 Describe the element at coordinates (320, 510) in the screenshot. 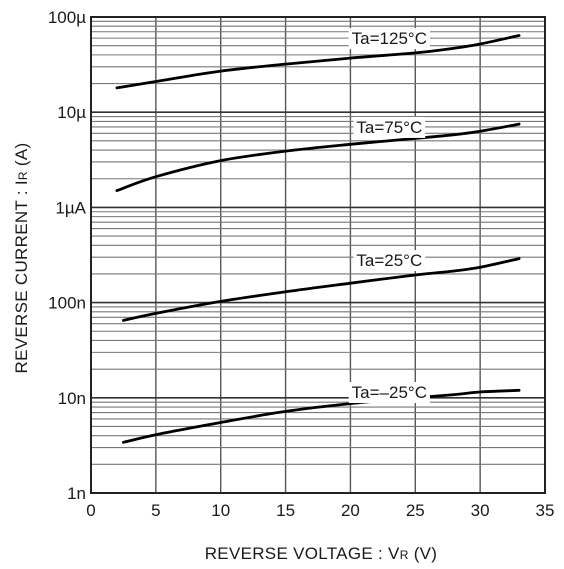

I see `x-tick-labels: 0 5 10 15 20 25 30 35` at that location.